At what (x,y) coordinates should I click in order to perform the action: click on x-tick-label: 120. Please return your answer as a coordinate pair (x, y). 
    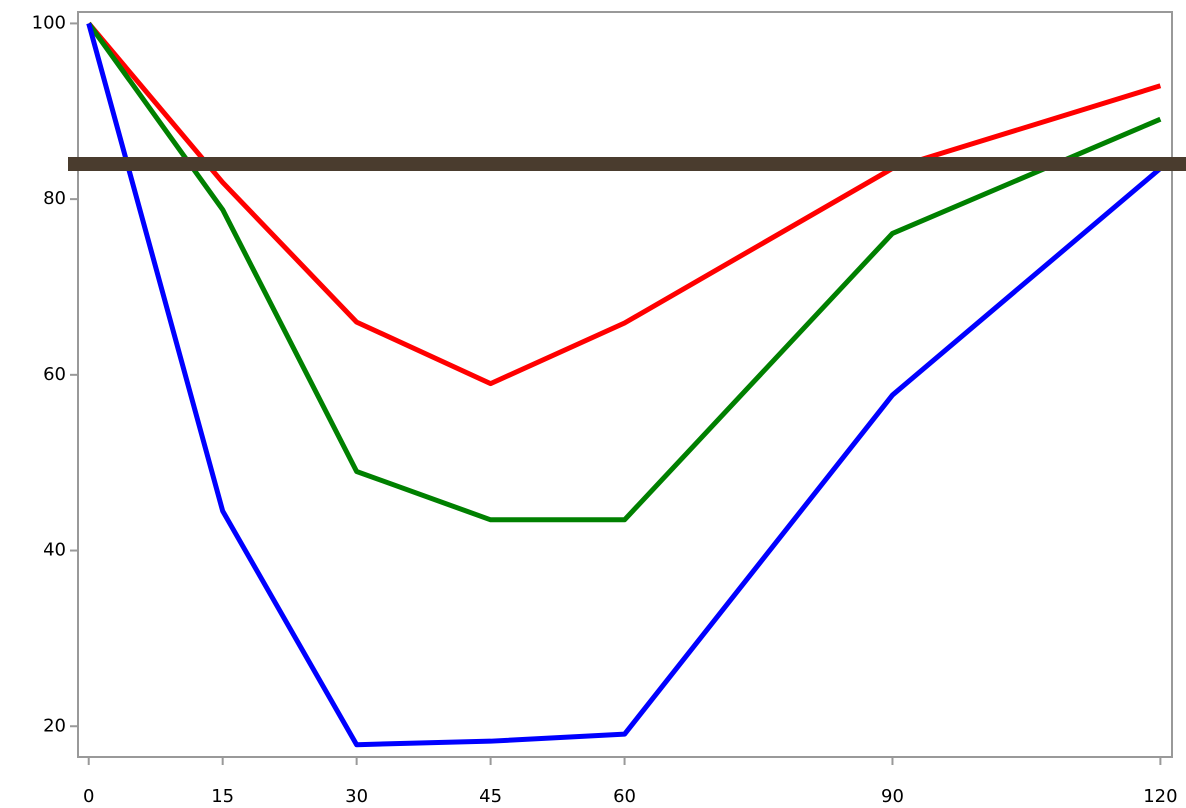
    Looking at the image, I should click on (1160, 796).